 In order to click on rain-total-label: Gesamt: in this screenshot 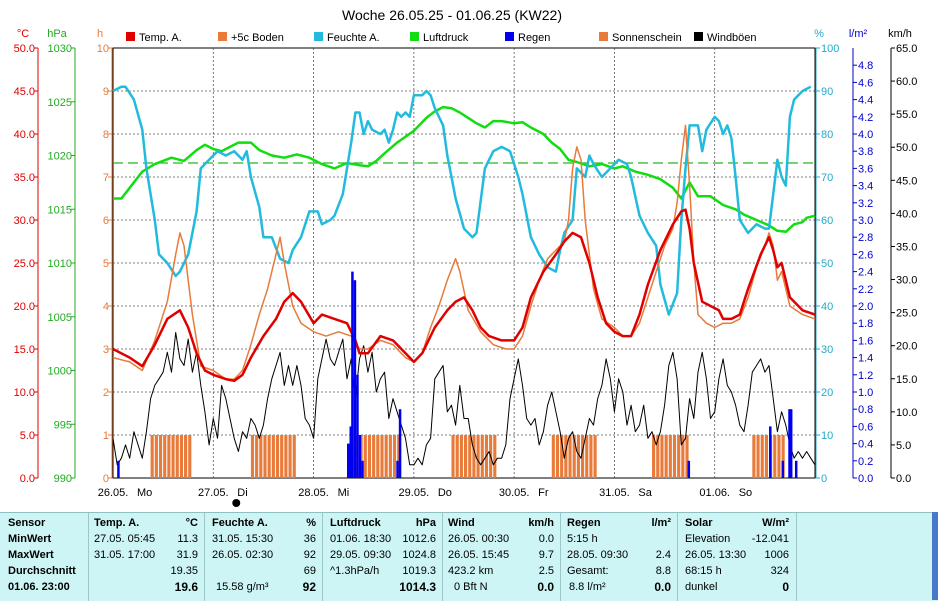, I will do `click(588, 571)`.